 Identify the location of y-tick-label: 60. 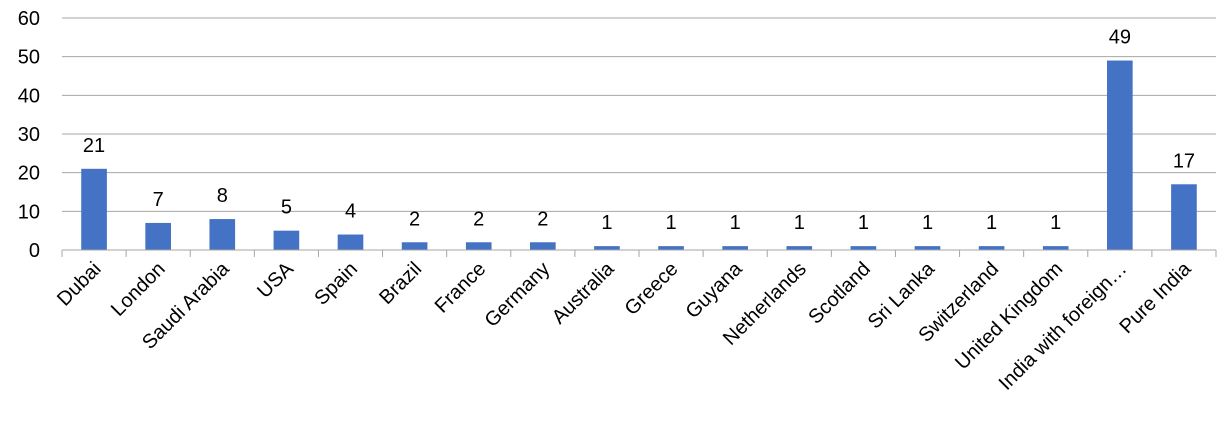
(29, 19).